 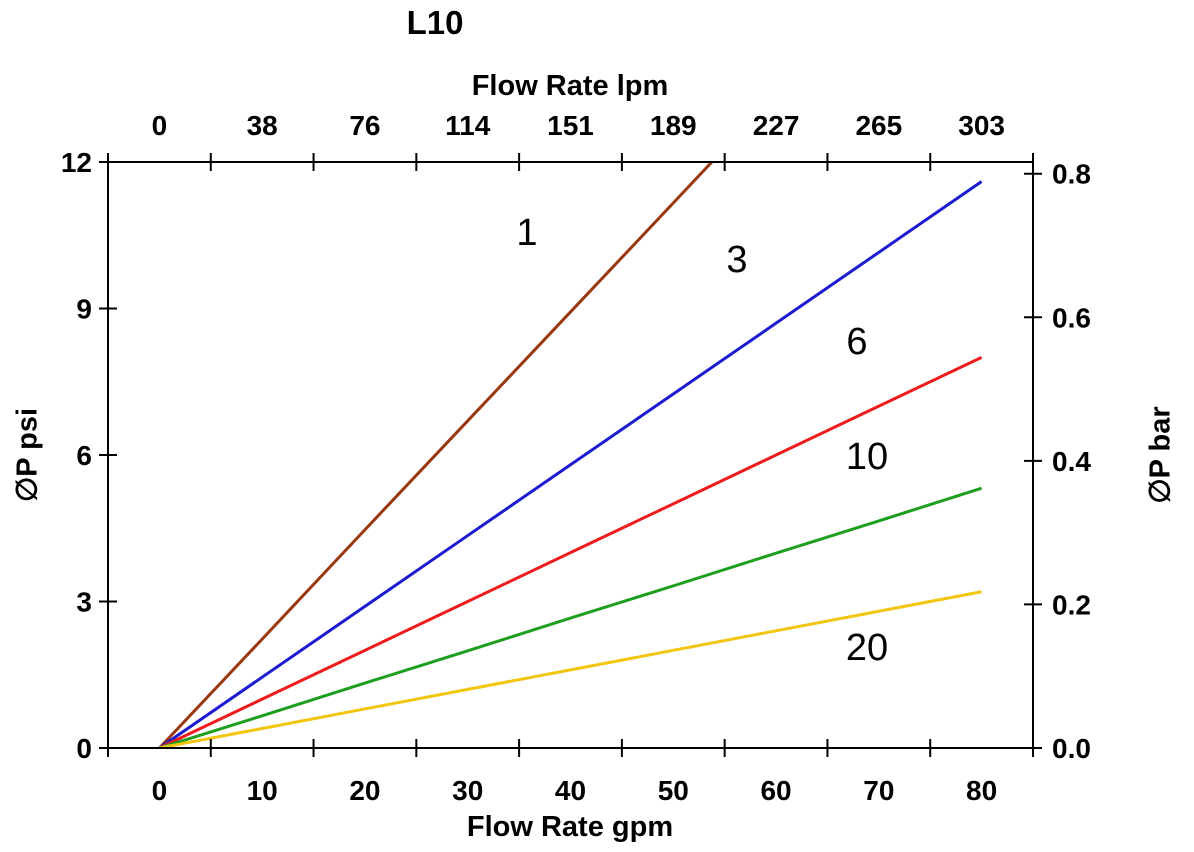 What do you see at coordinates (262, 125) in the screenshot?
I see `x-top-tick-label: 38` at bounding box center [262, 125].